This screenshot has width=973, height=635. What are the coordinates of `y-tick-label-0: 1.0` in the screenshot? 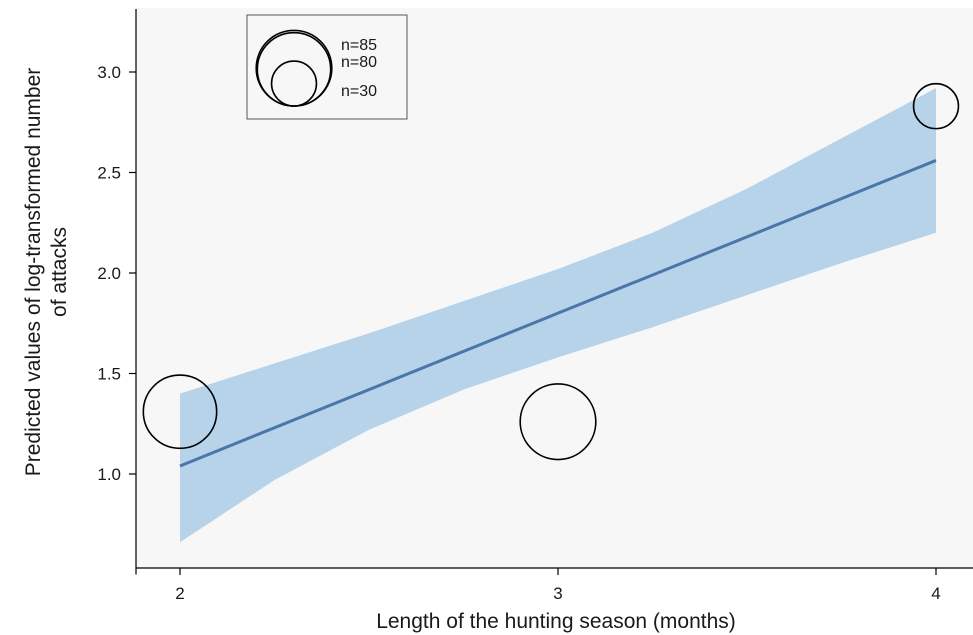 It's located at (109, 474).